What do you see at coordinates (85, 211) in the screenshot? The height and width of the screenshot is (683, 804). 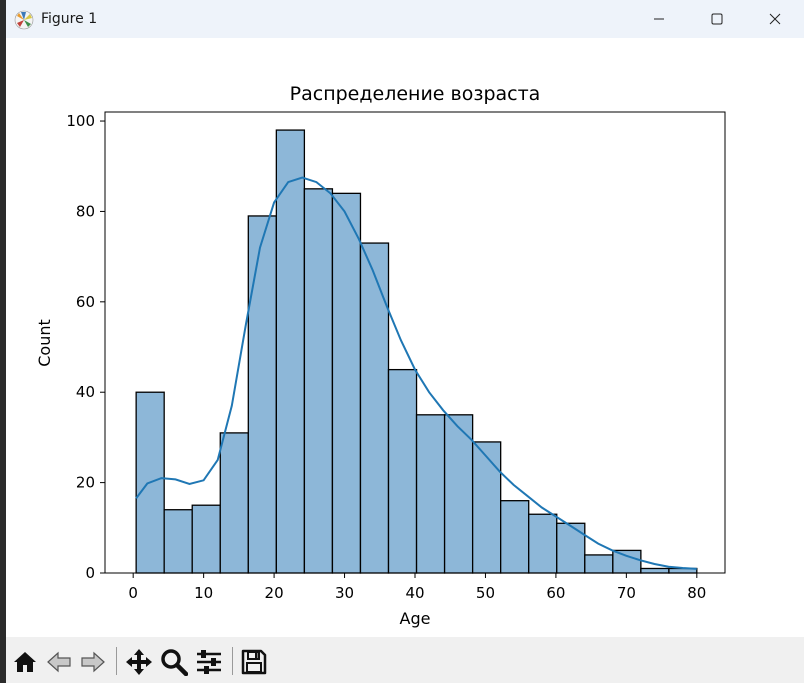 I see `y-tick-label: 80` at bounding box center [85, 211].